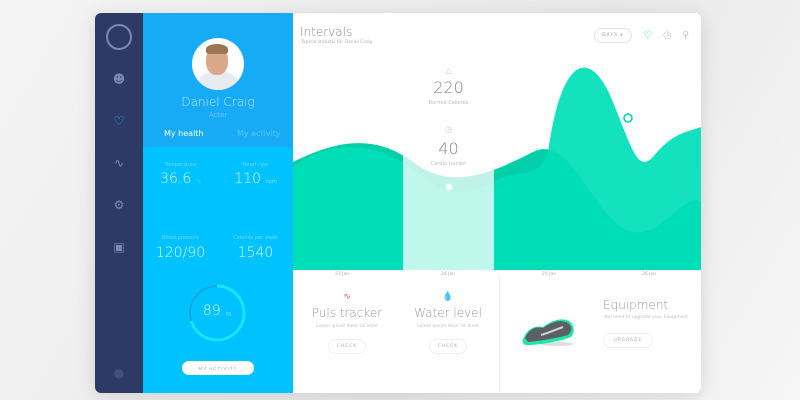 Image resolution: width=800 pixels, height=400 pixels. Describe the element at coordinates (448, 70) in the screenshot. I see `fire-icon: △` at that location.